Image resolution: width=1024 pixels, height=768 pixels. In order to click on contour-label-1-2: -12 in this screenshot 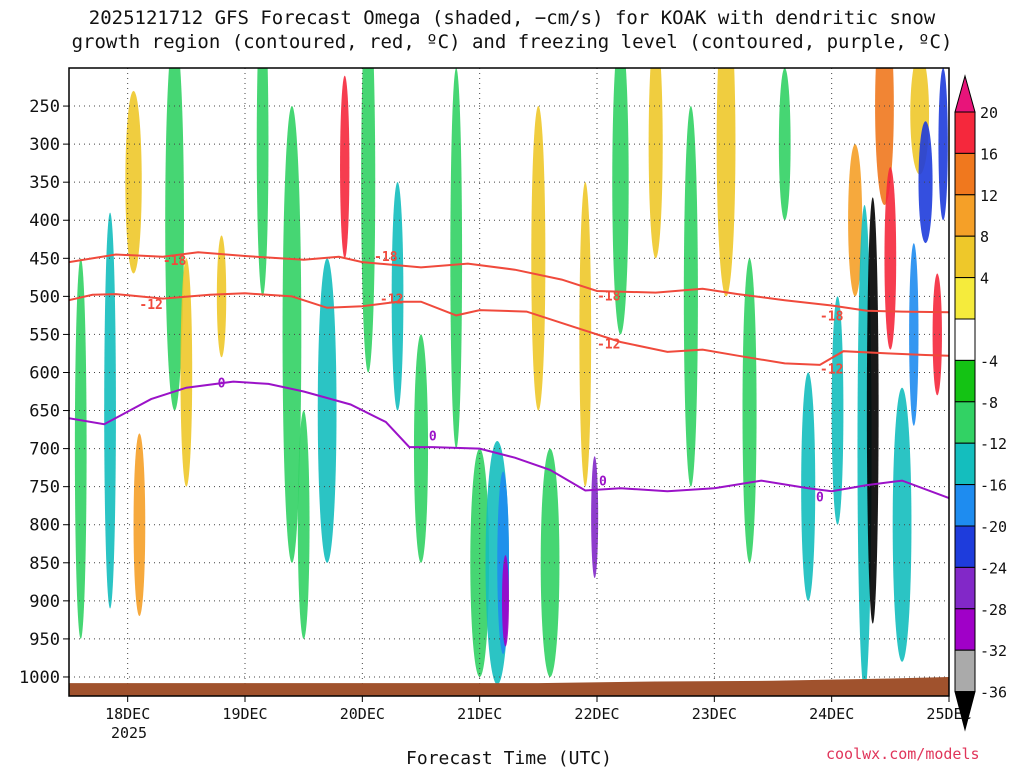, I will do `click(608, 345)`.